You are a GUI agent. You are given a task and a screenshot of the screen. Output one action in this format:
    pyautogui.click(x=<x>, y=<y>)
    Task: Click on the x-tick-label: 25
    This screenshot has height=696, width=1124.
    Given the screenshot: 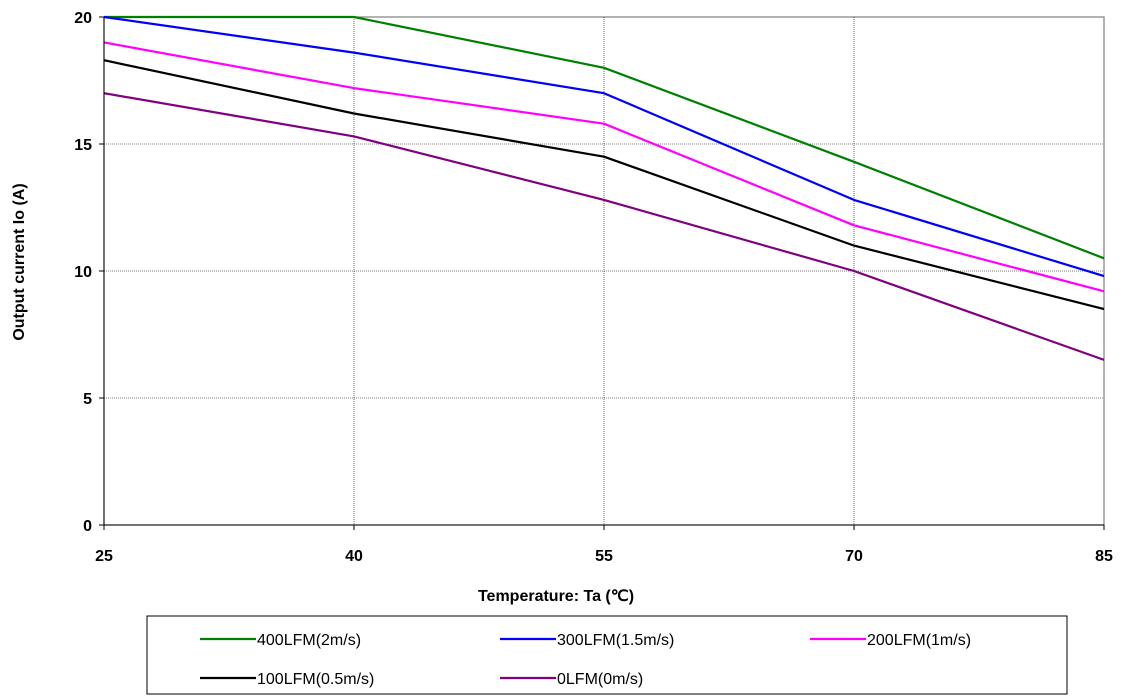 What is the action you would take?
    pyautogui.click(x=104, y=556)
    